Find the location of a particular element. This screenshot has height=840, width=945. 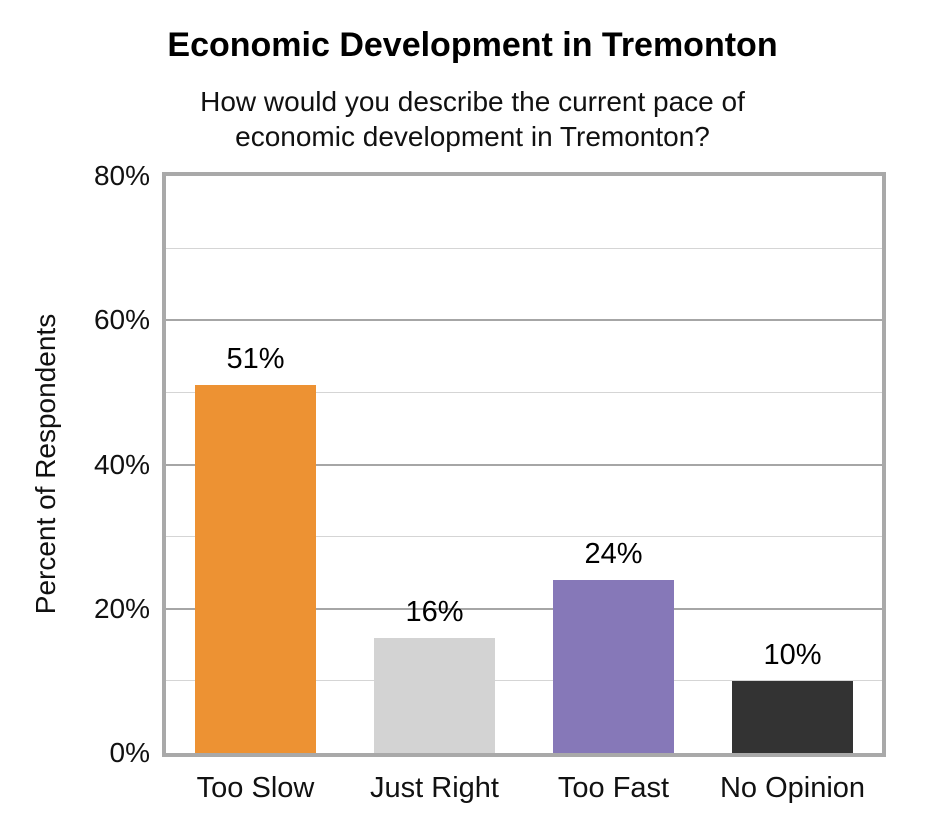

y-tick-label-40: 40% is located at coordinates (121, 464).